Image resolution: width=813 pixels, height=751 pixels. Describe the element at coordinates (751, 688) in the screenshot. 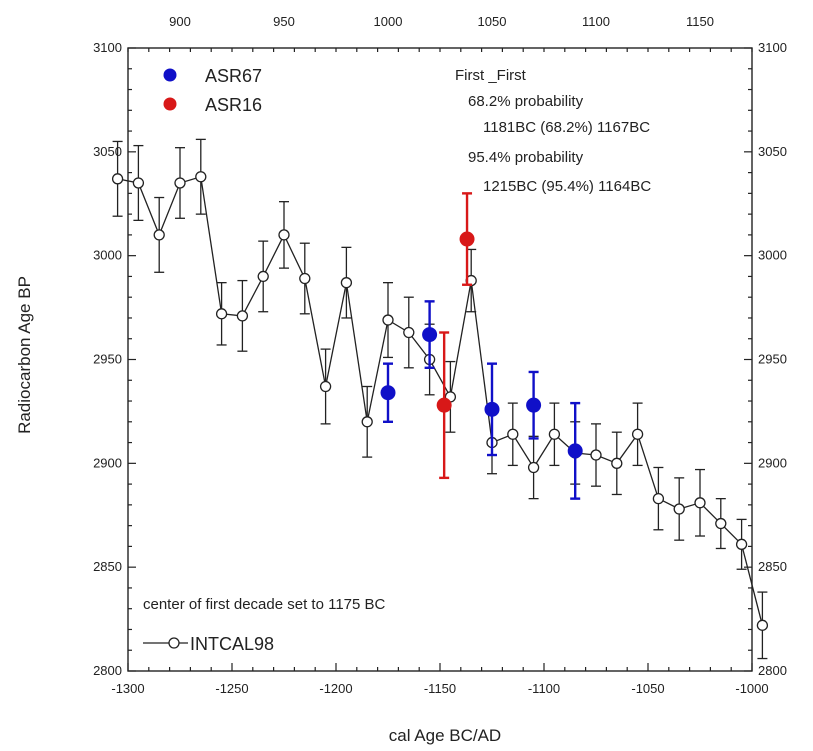

I see `x-tick-label: -1000` at that location.